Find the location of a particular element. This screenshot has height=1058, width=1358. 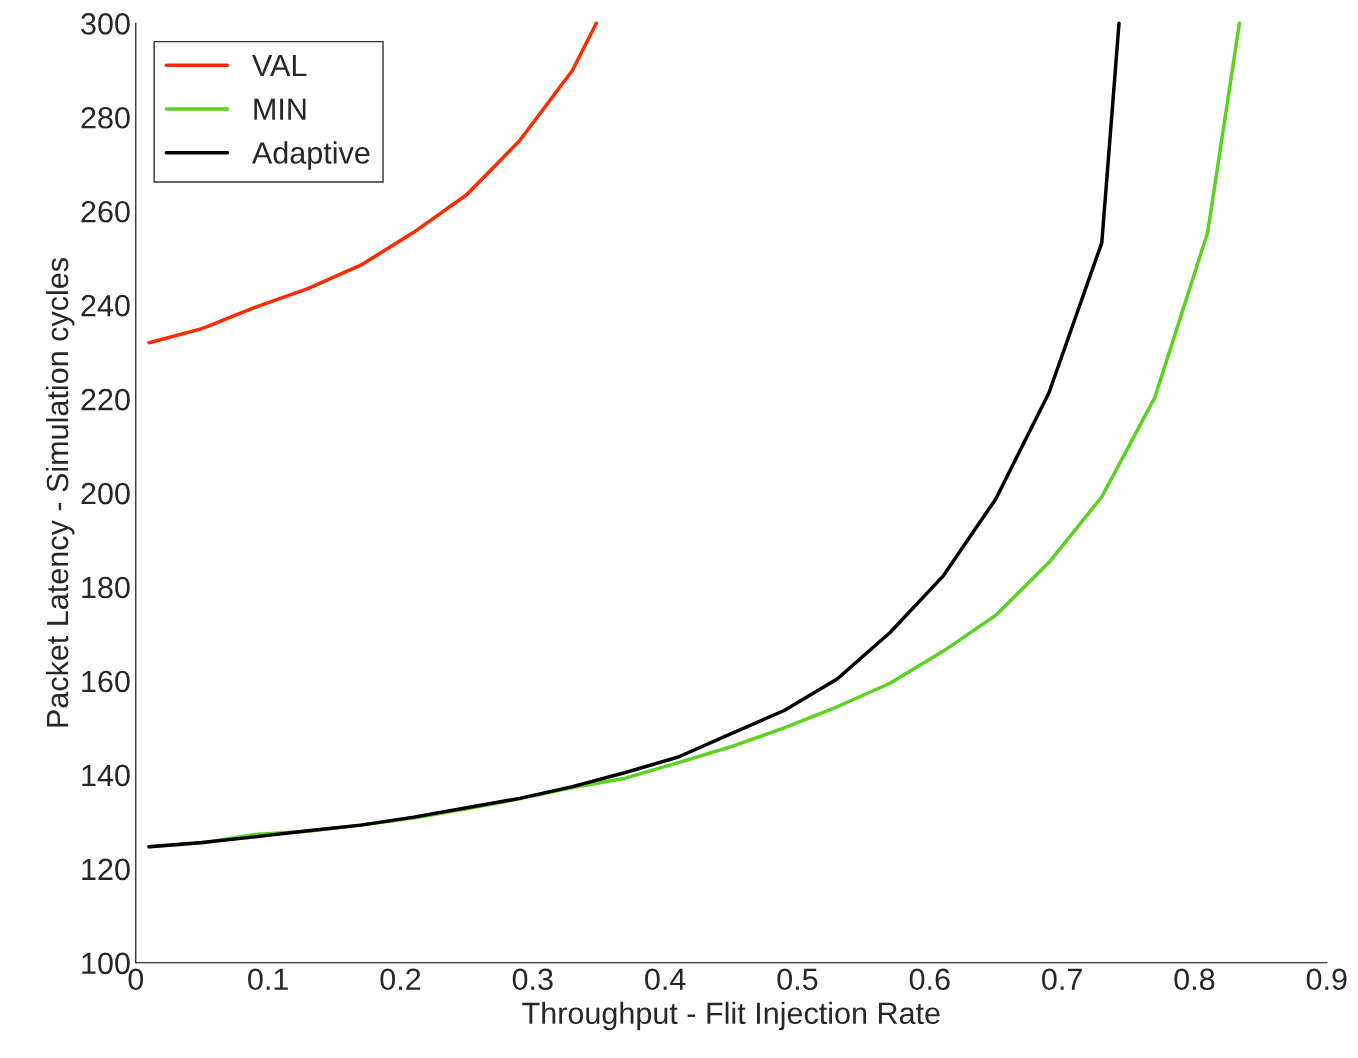

x-tick-label: 0.3 is located at coordinates (532, 979).